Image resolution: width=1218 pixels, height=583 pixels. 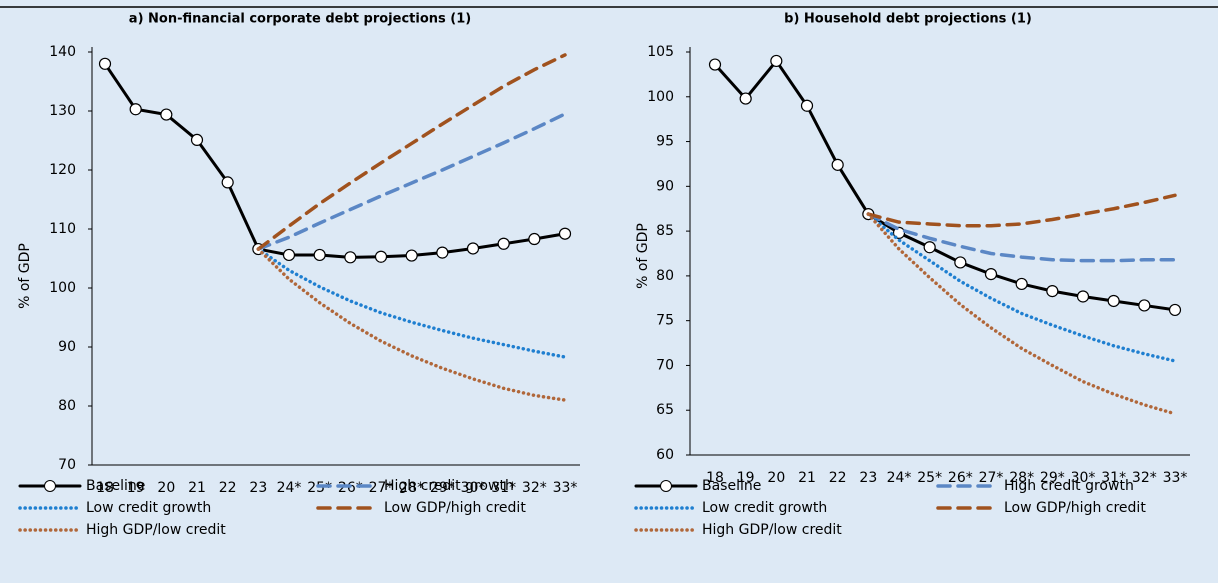 What do you see at coordinates (665, 455) in the screenshot?
I see `y-tick-label: 60` at bounding box center [665, 455].